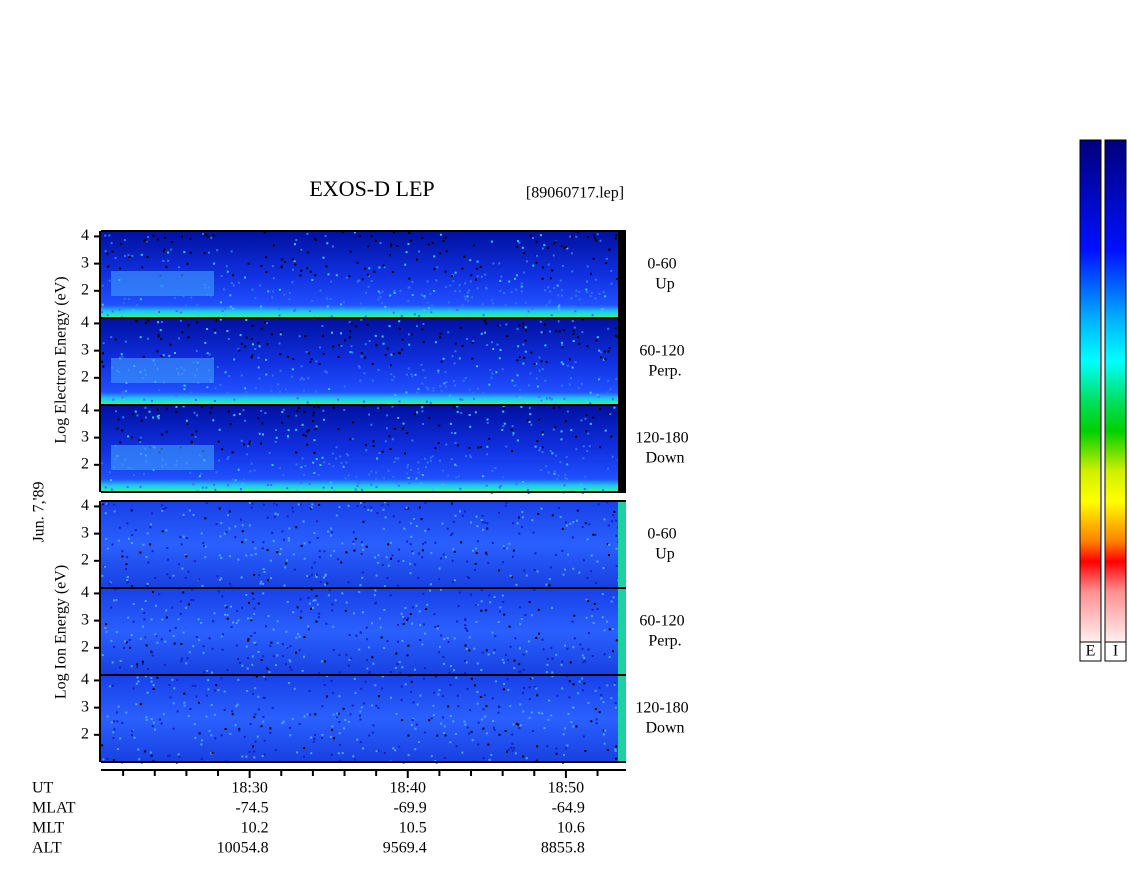 This screenshot has width=1130, height=880. Describe the element at coordinates (61, 632) in the screenshot. I see `ion-axis-label: Log Ion Energy (eV)` at that location.